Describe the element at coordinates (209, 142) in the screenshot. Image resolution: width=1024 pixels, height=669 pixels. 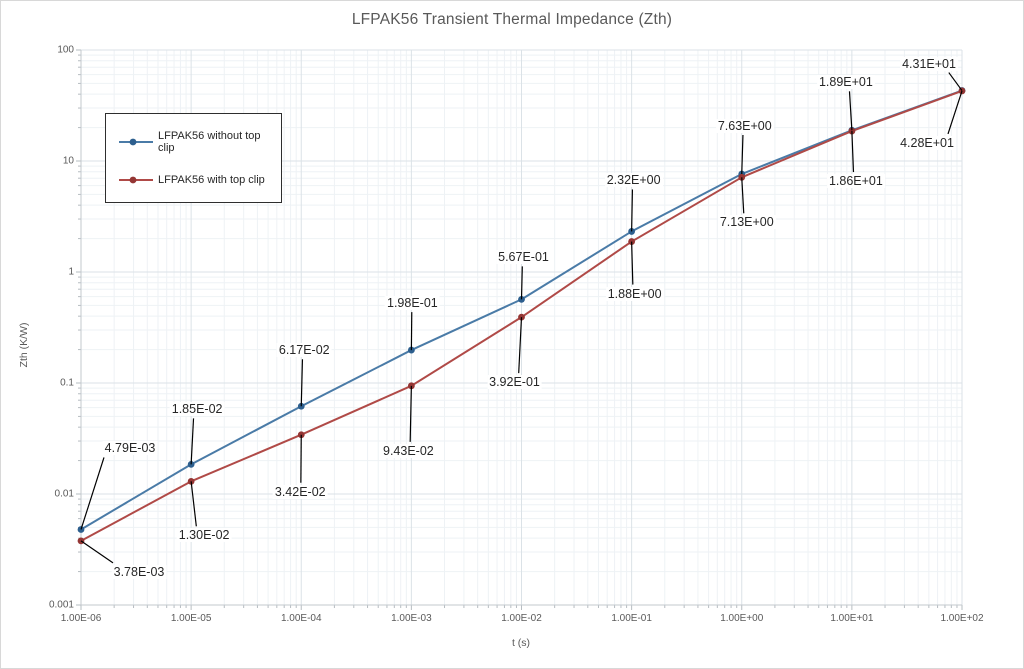
I see `legend-label-without-top-clip: LFPAK56 without top clip` at that location.